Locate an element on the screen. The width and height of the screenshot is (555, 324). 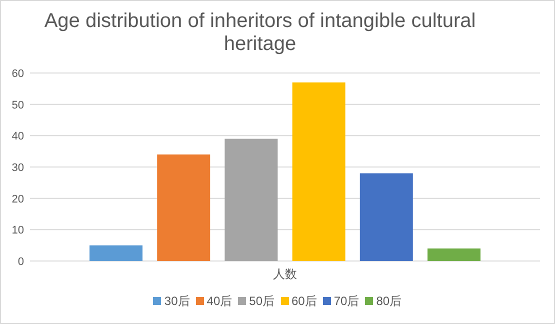
y-tick-label: 30 is located at coordinates (18, 168).